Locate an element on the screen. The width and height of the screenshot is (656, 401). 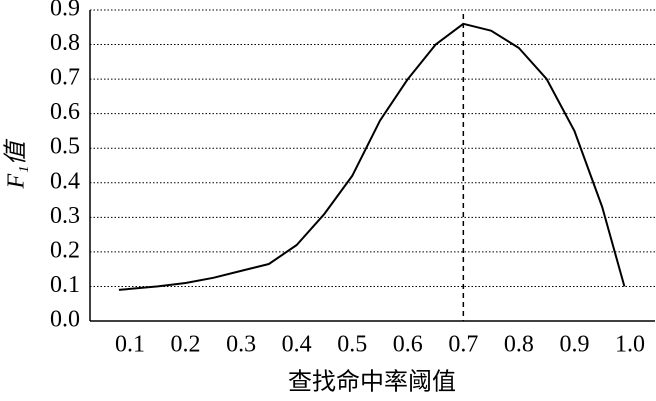
x-tick-label: 0.7 is located at coordinates (463, 345).